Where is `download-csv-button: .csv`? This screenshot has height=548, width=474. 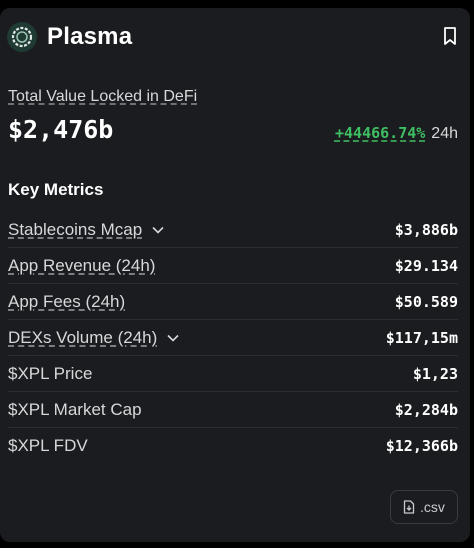
download-csv-button: .csv is located at coordinates (424, 507).